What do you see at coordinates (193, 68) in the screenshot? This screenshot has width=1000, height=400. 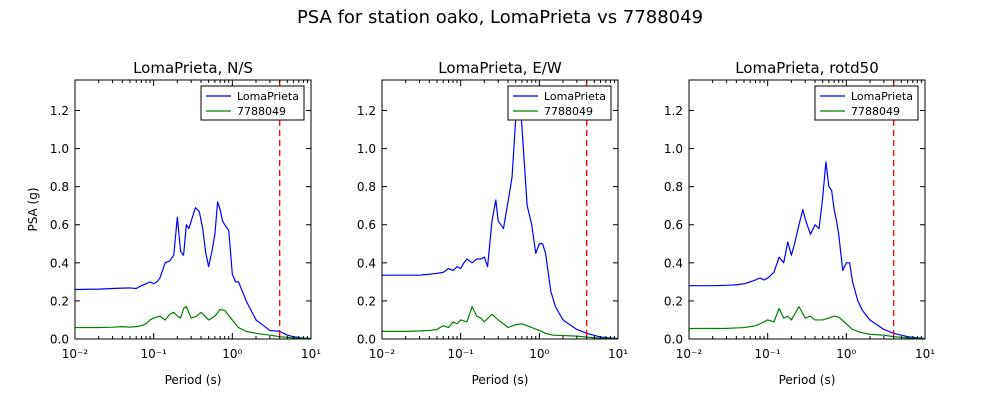 I see `panel-title: LomaPrieta, N/S` at bounding box center [193, 68].